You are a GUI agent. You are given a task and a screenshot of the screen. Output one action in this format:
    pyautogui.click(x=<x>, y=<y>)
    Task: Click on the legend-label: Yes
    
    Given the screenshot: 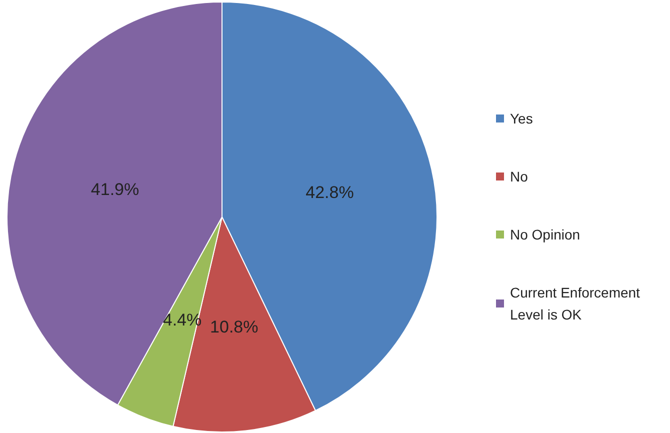 What is the action you would take?
    pyautogui.click(x=521, y=118)
    